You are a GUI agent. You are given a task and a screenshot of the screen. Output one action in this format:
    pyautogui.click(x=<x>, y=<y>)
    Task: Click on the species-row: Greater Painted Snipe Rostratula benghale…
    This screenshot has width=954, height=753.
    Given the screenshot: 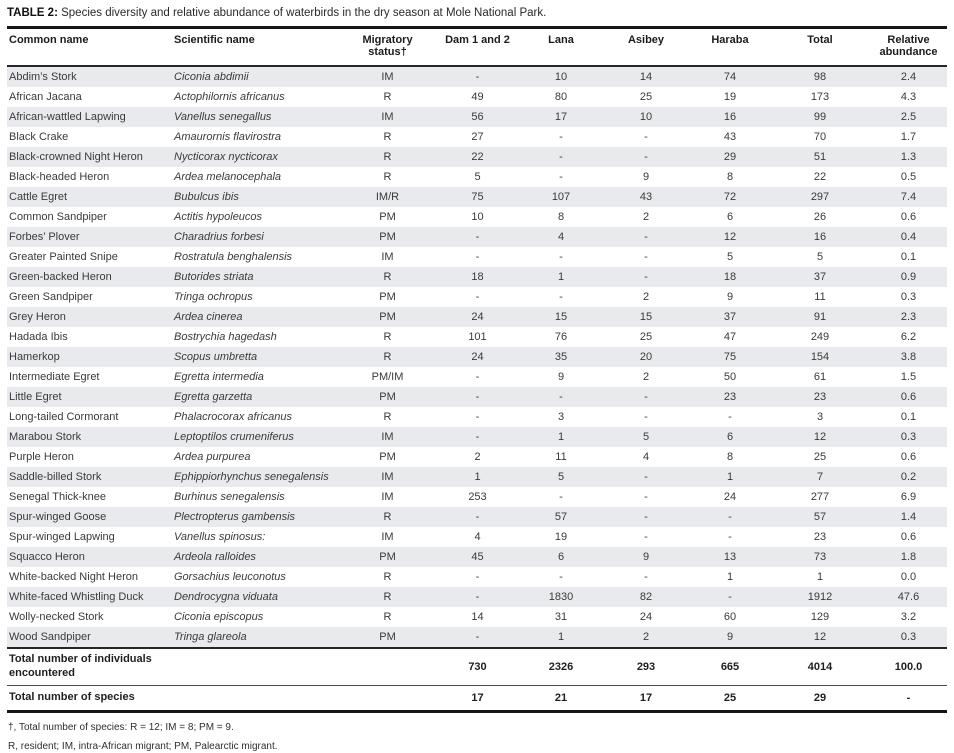 What is the action you would take?
    pyautogui.click(x=477, y=257)
    